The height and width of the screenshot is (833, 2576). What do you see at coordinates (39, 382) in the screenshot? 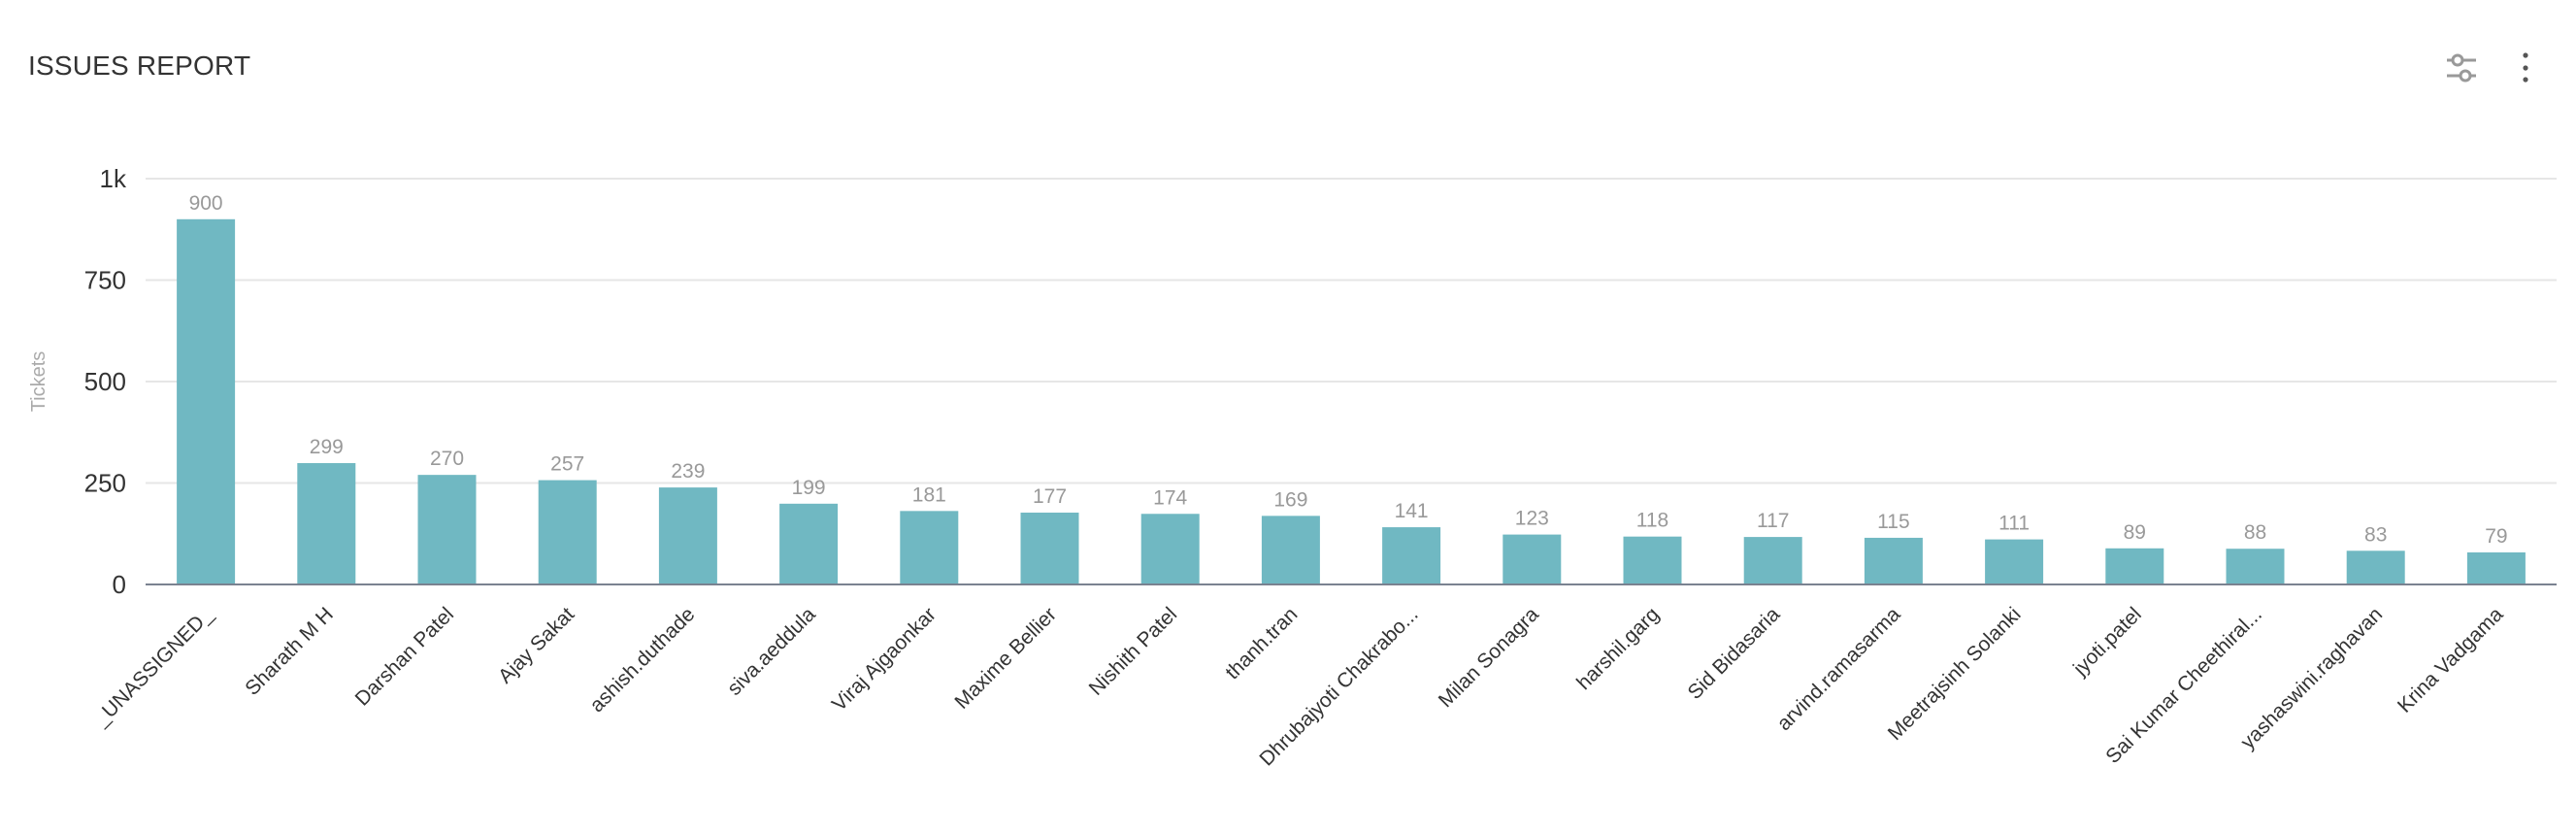
I see `y-axis-title: Tickets` at bounding box center [39, 382].